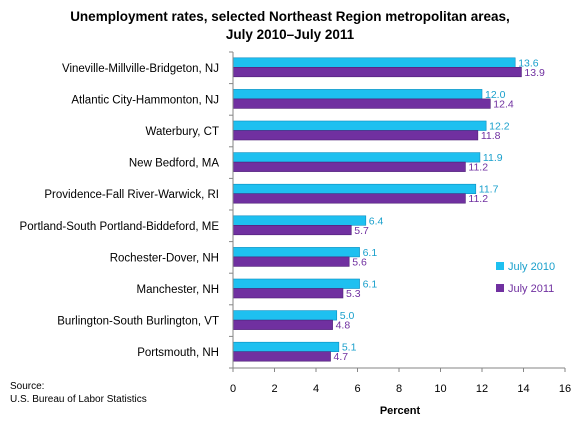 Image resolution: width=580 pixels, height=423 pixels. What do you see at coordinates (145, 100) in the screenshot?
I see `category-label: Atlantic City-Hammonton, NJ` at bounding box center [145, 100].